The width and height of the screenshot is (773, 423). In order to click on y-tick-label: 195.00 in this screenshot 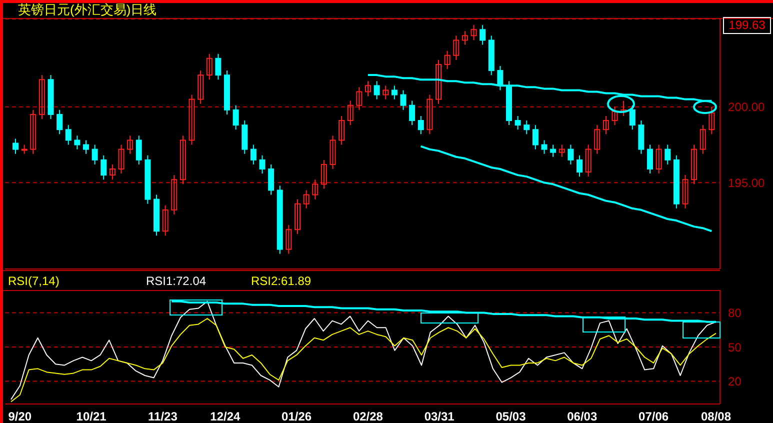, I will do `click(747, 183)`.